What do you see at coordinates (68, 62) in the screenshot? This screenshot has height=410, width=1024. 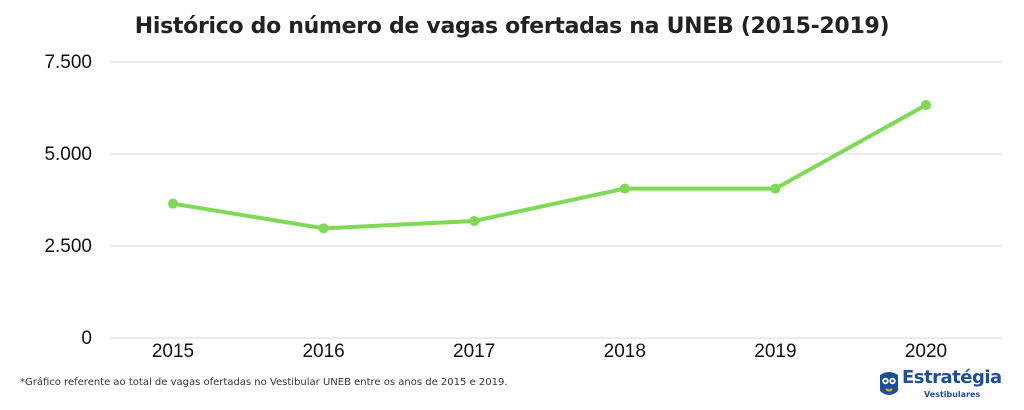 I see `y-tick-label: 7.500` at bounding box center [68, 62].